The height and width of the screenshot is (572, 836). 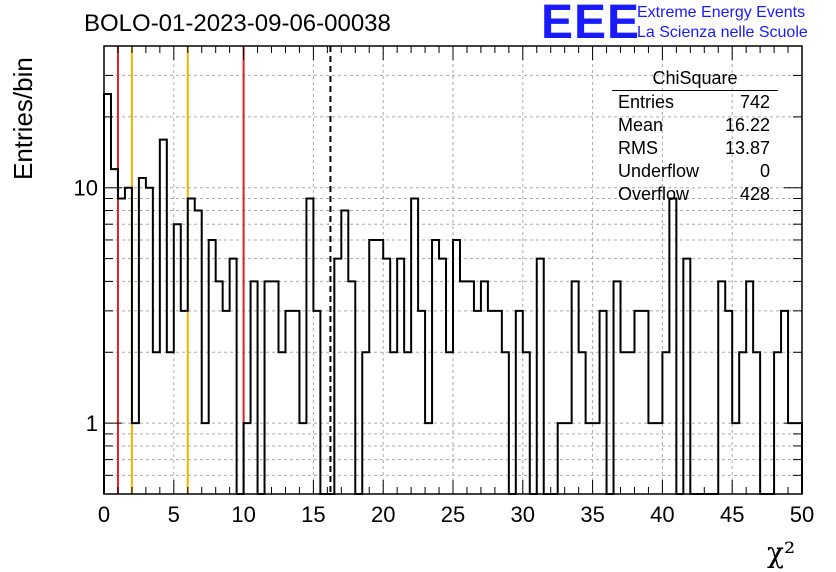 What do you see at coordinates (591, 24) in the screenshot?
I see `eee-logo: EEE` at bounding box center [591, 24].